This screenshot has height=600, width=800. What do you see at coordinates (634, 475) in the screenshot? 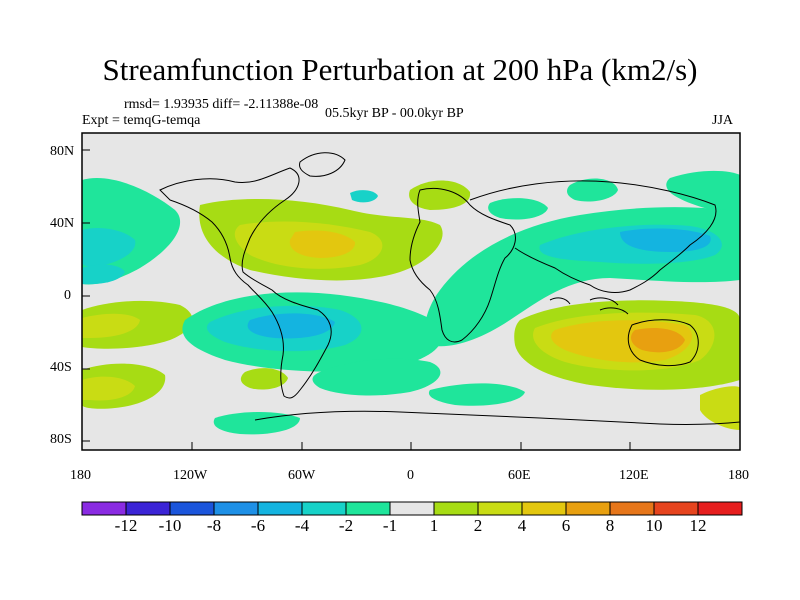
I see `lon-tick-120e: 120E` at bounding box center [634, 475].